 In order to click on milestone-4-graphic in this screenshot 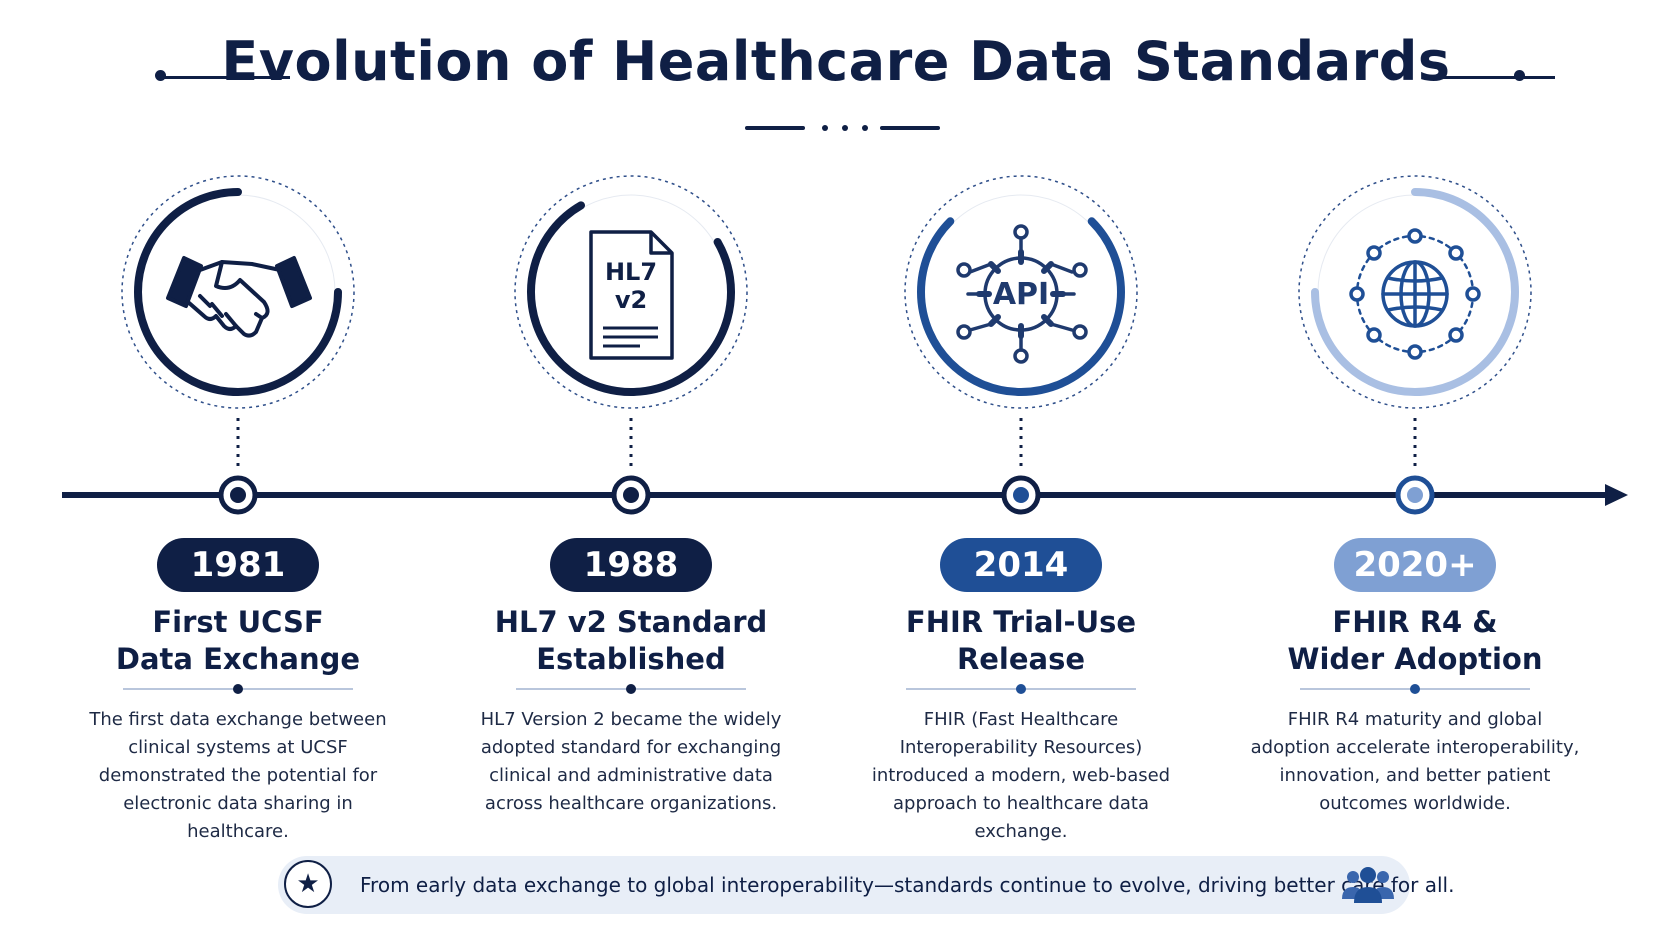, I will do `click(1415, 345)`.